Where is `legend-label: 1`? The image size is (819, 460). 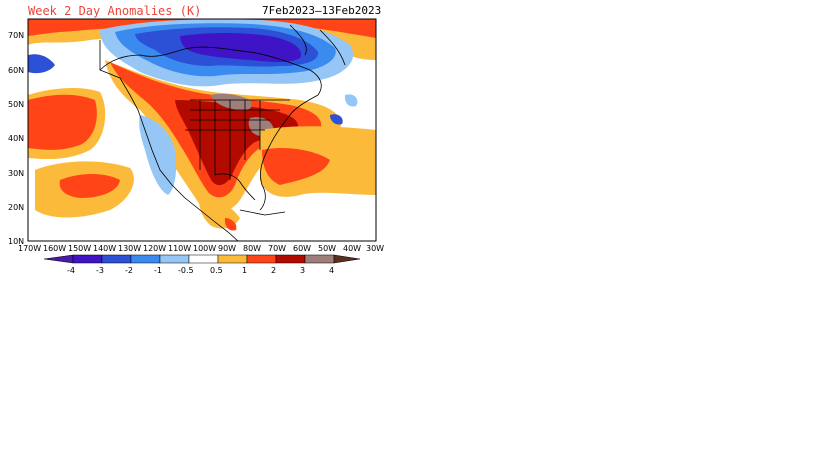
legend-label: 1 is located at coordinates (244, 270).